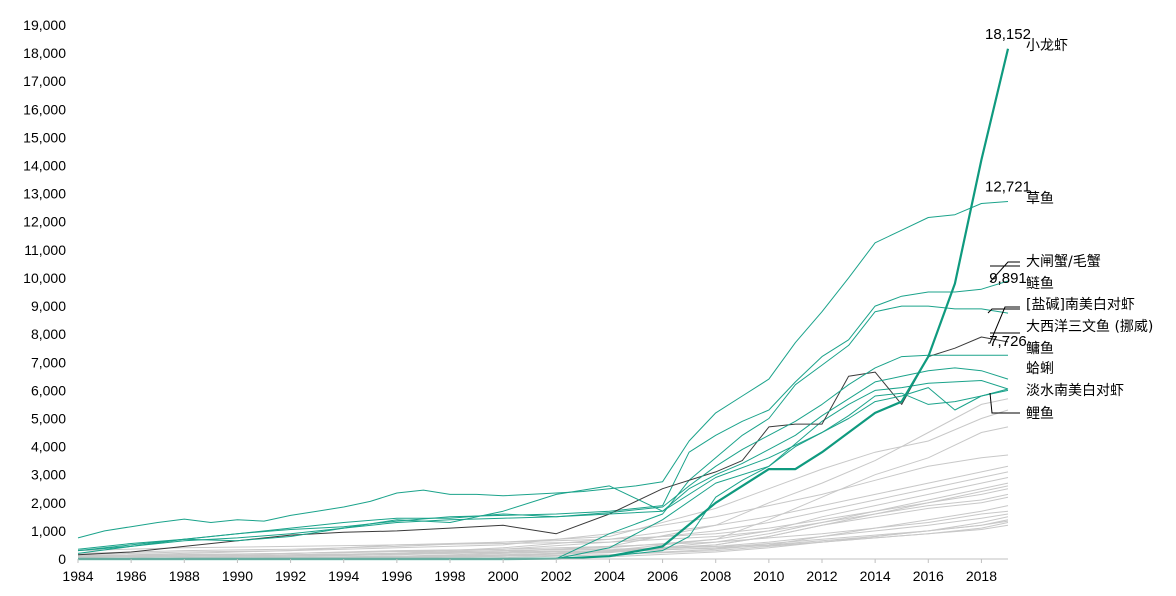 The width and height of the screenshot is (1176, 596). I want to click on y-tick-label: 6,000, so click(48, 390).